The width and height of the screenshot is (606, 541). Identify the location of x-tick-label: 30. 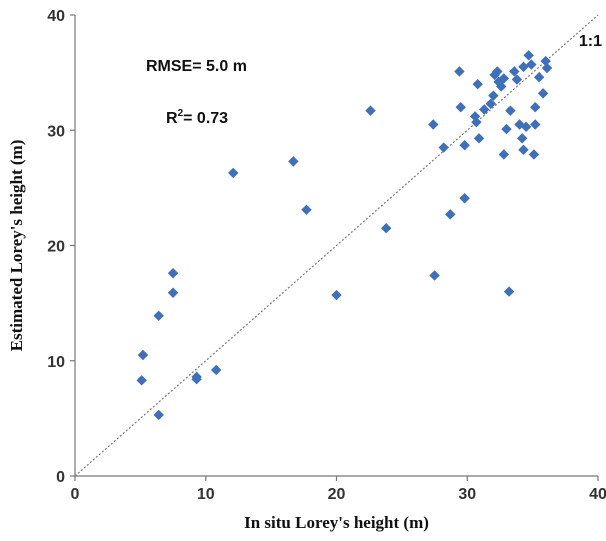
(467, 494).